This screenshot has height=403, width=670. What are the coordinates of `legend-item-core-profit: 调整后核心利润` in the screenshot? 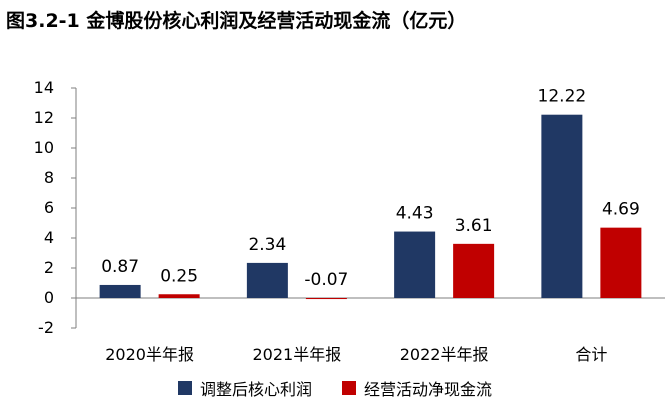 It's located at (244, 388).